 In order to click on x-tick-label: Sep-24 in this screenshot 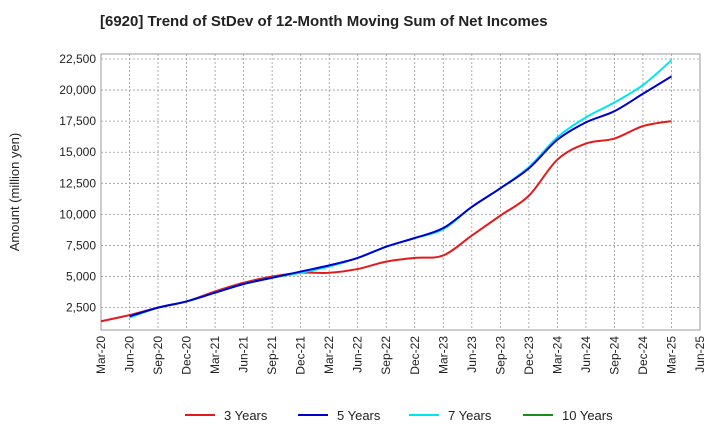, I will do `click(614, 355)`.